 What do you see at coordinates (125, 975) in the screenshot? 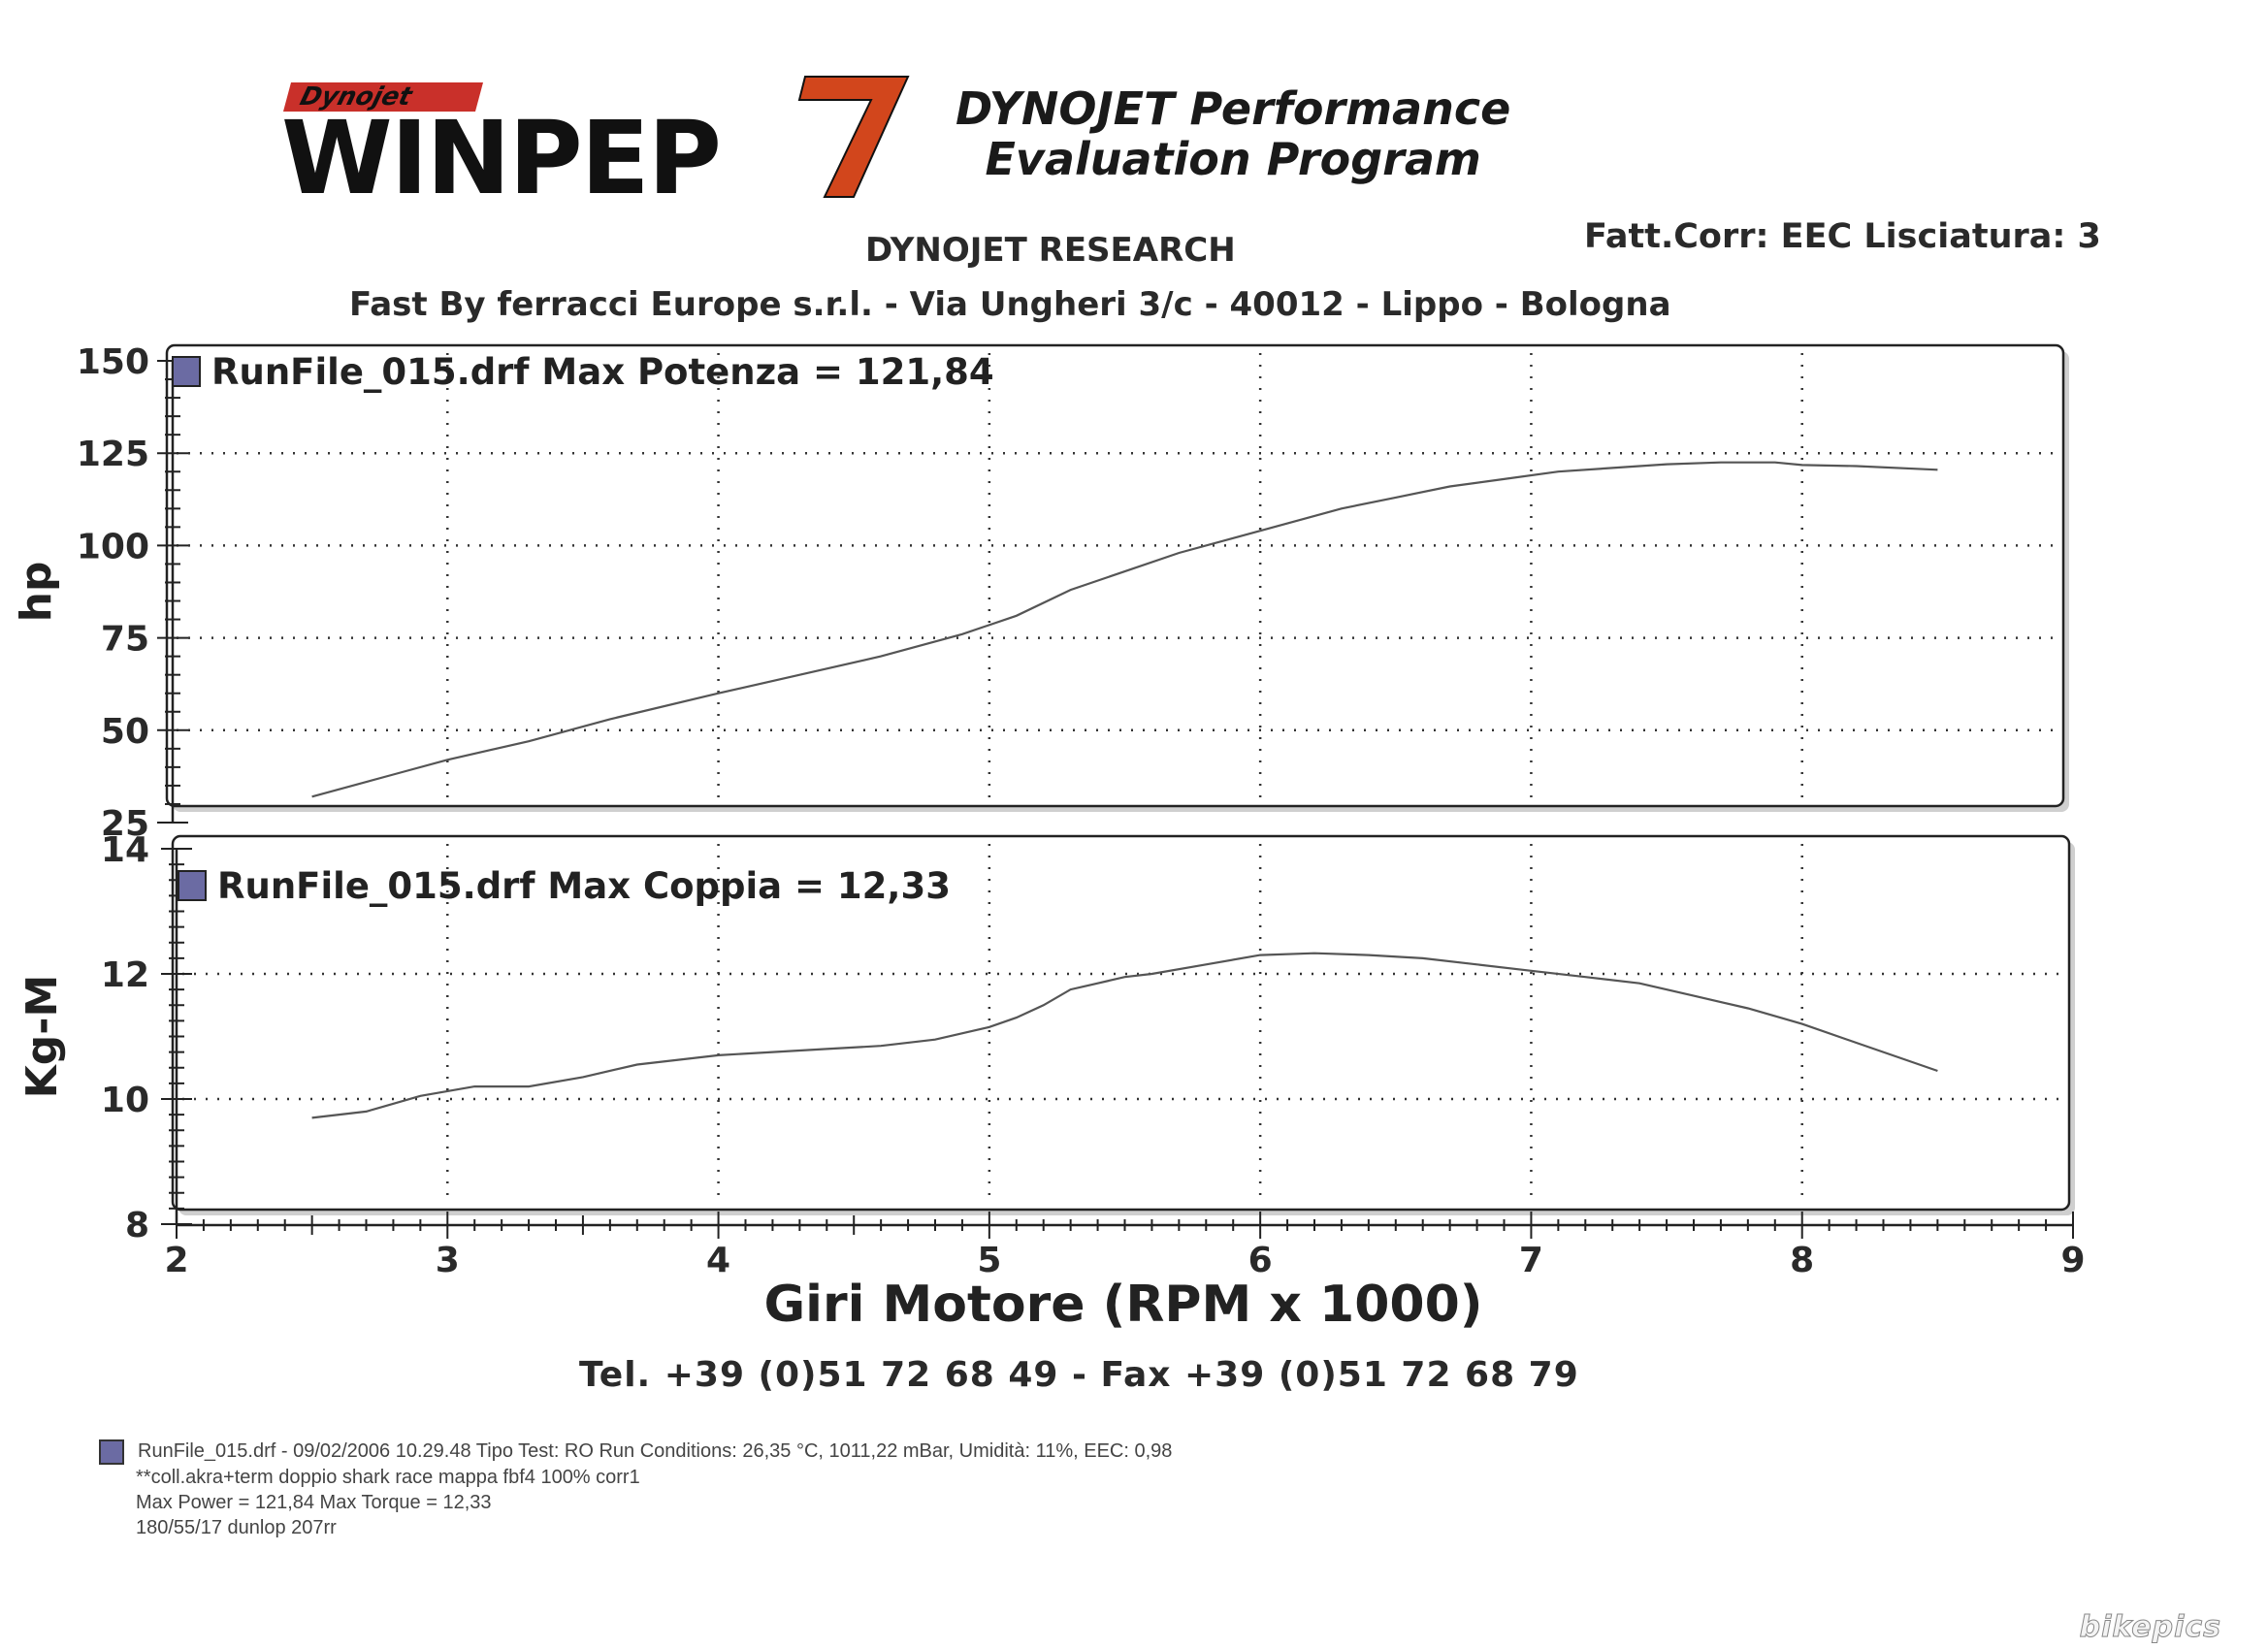
I see `y-tick-label: 12` at bounding box center [125, 975].